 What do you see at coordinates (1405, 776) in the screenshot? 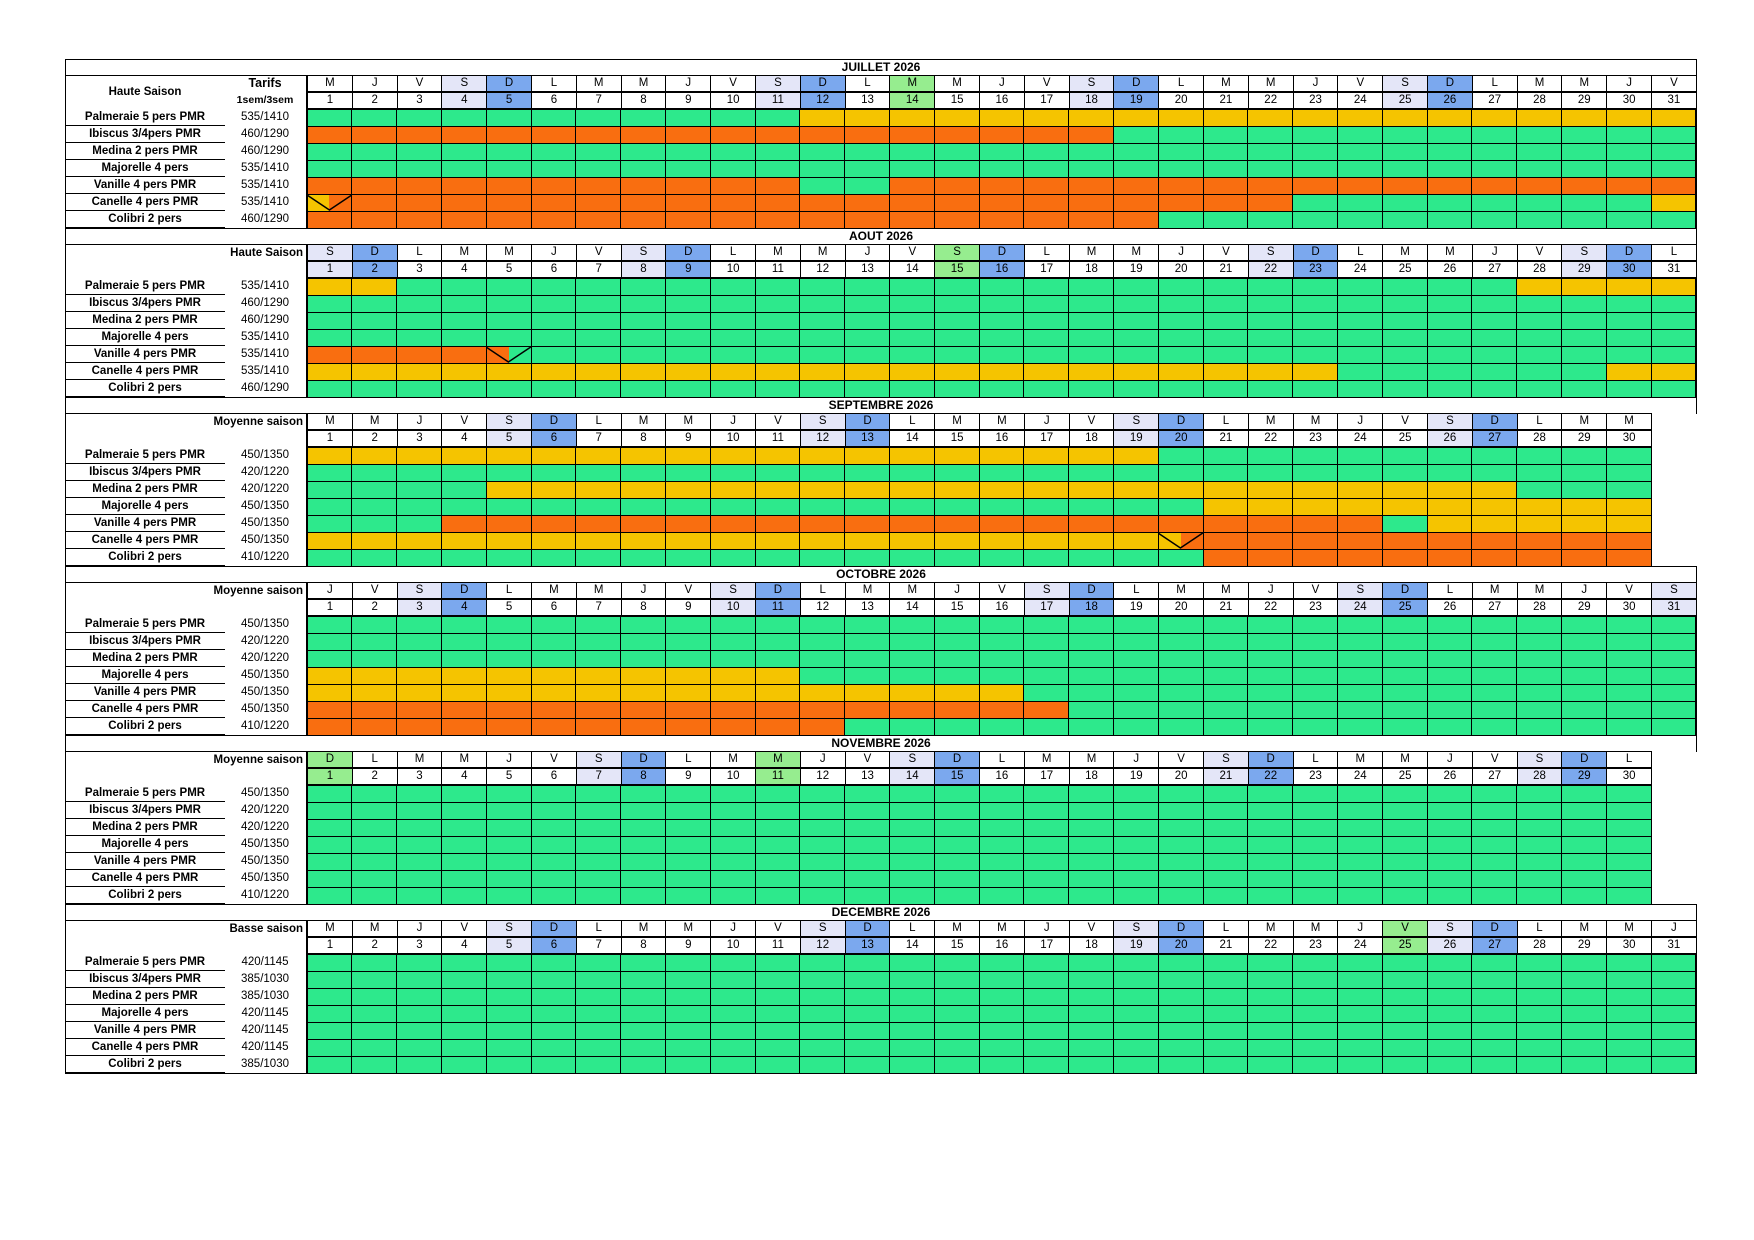
I see `day-number-cell: 25` at bounding box center [1405, 776].